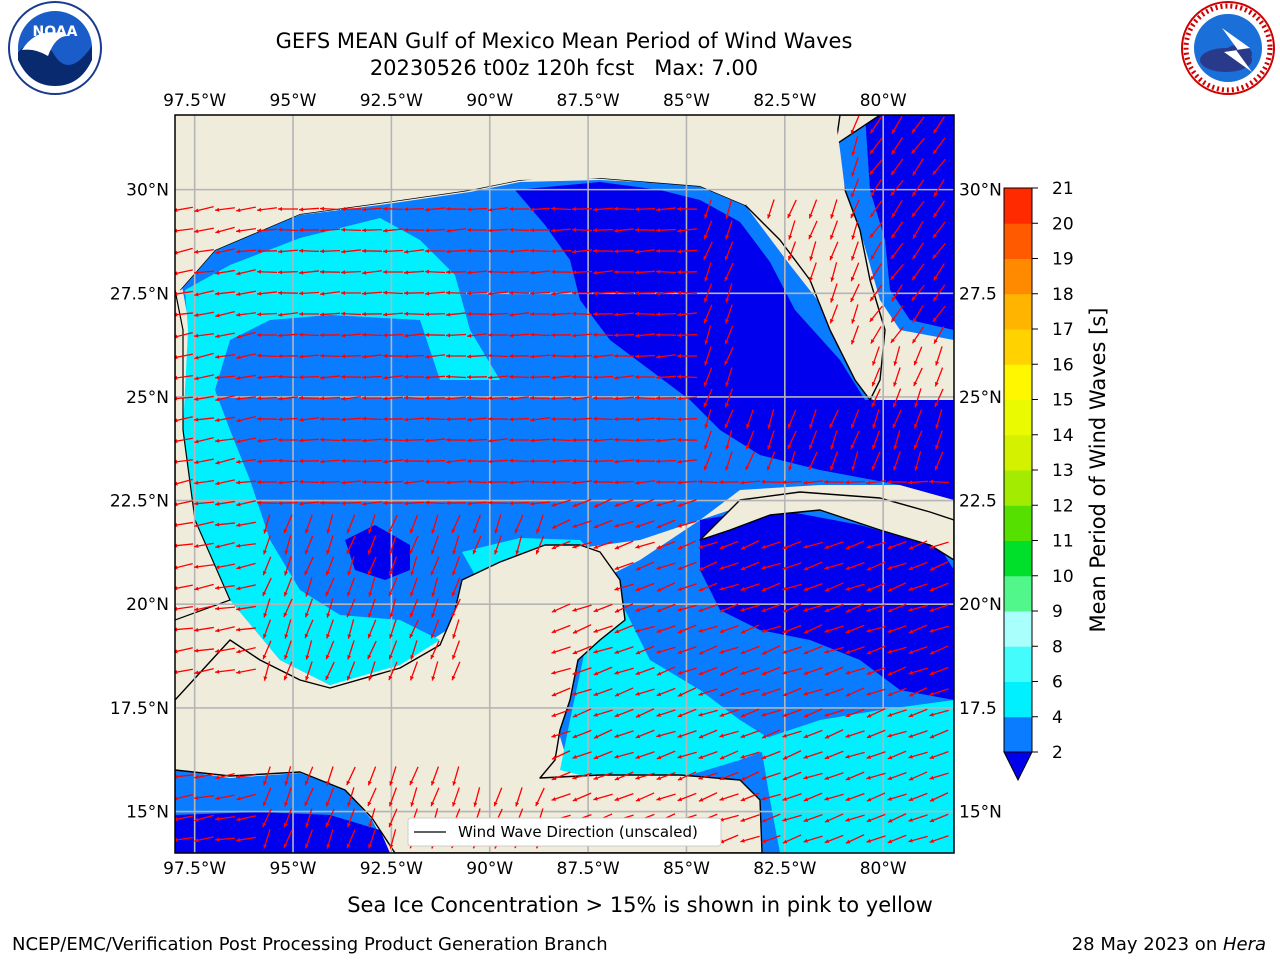 The height and width of the screenshot is (960, 1280). What do you see at coordinates (535, 869) in the screenshot?
I see `lon-labels-bottom: 97.5°W 95°W 92.5°W 90°W 87.5°W 85°W 82.5°W 80°W` at bounding box center [535, 869].